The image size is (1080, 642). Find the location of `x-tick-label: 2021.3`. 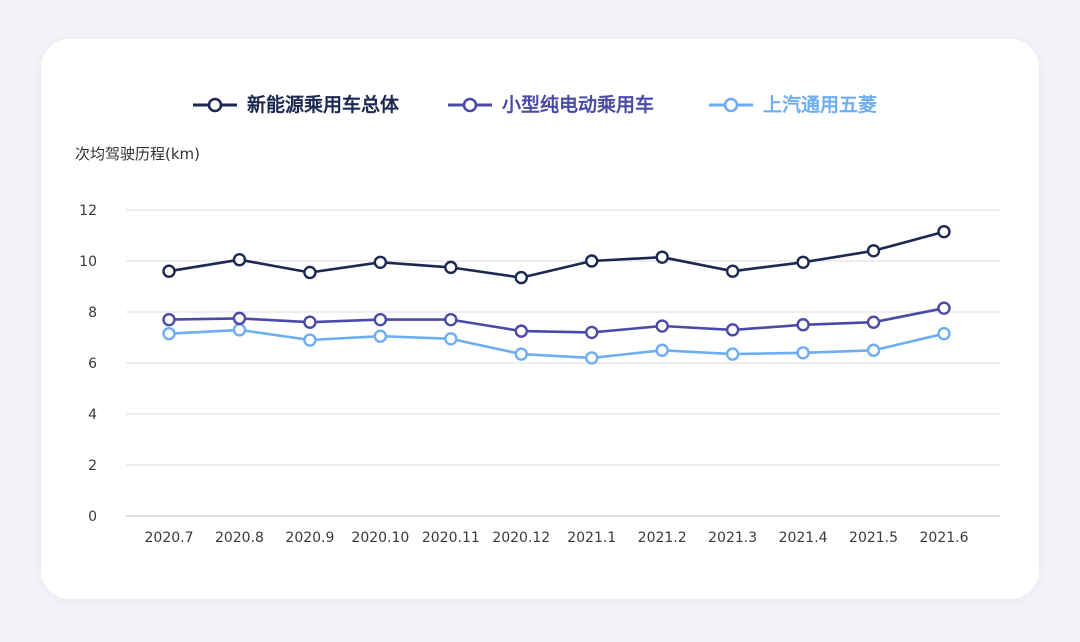

x-tick-label: 2021.3 is located at coordinates (732, 538).